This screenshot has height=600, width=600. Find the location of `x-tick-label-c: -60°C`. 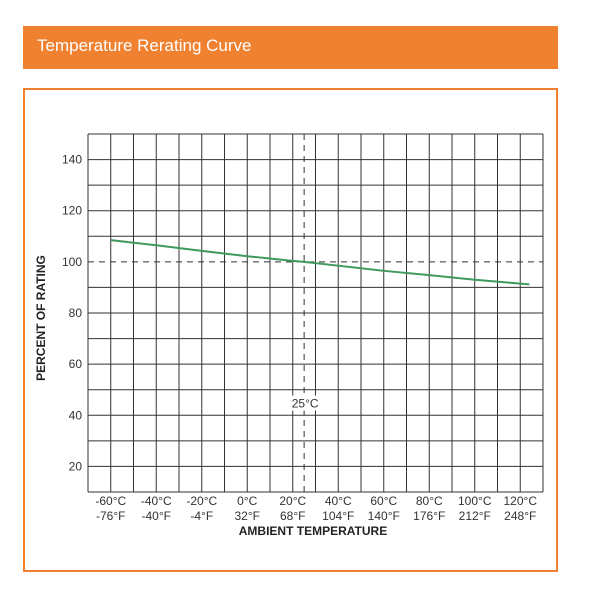

x-tick-label-c: -60°C is located at coordinates (110, 501).